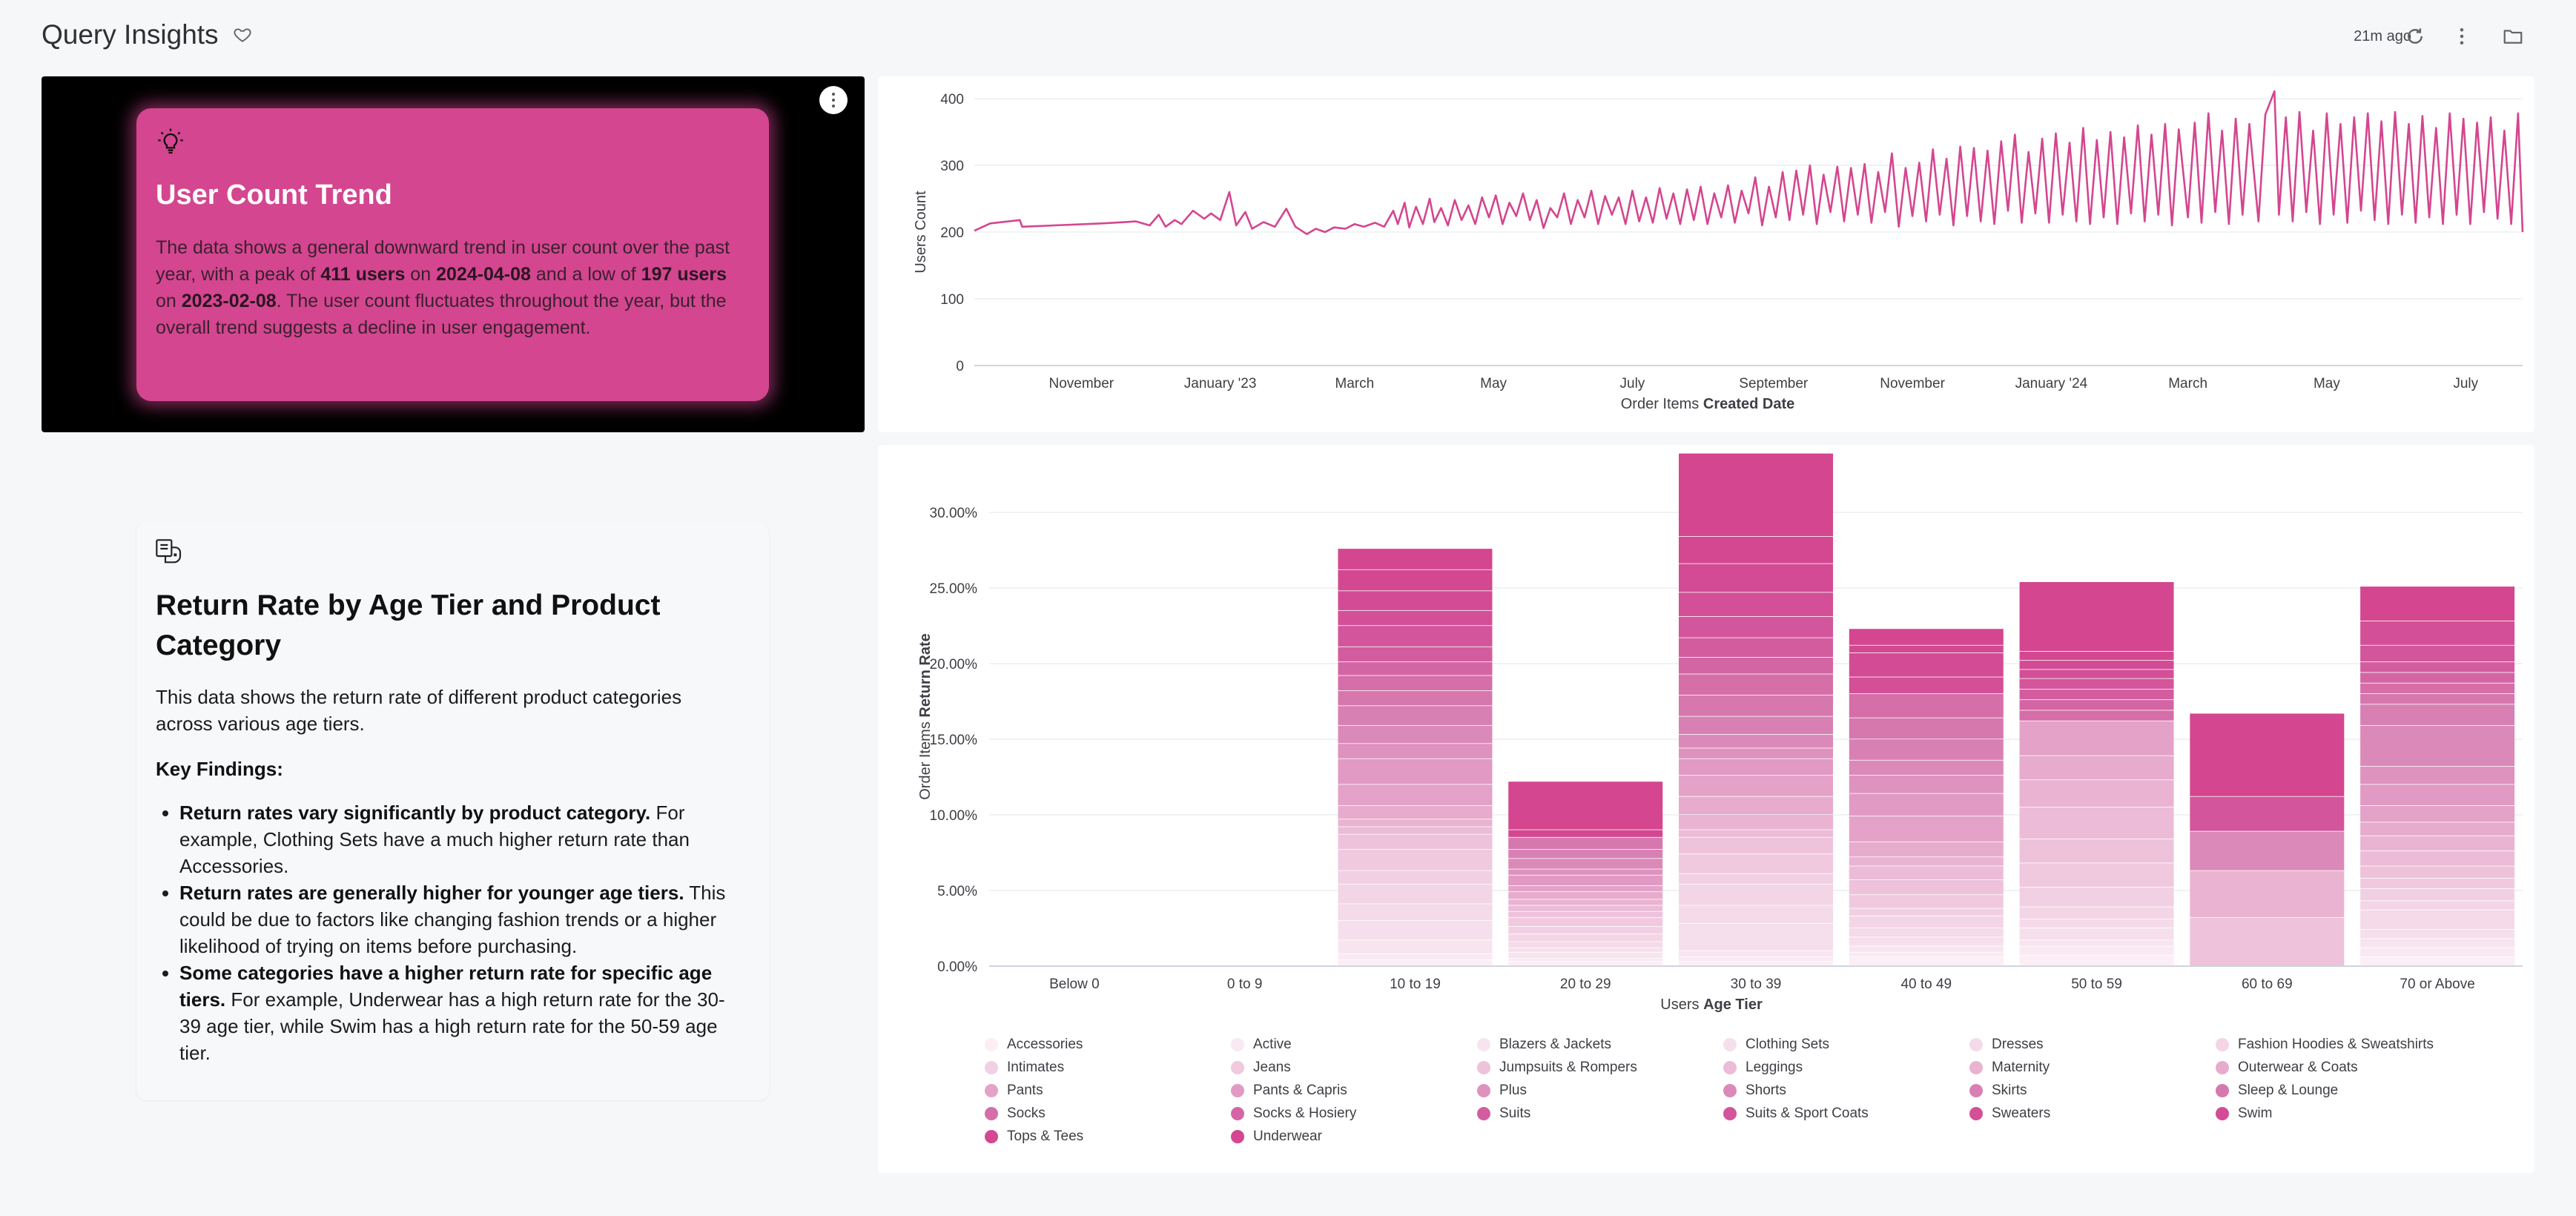  I want to click on legend-item: Intimates, so click(1108, 1068).